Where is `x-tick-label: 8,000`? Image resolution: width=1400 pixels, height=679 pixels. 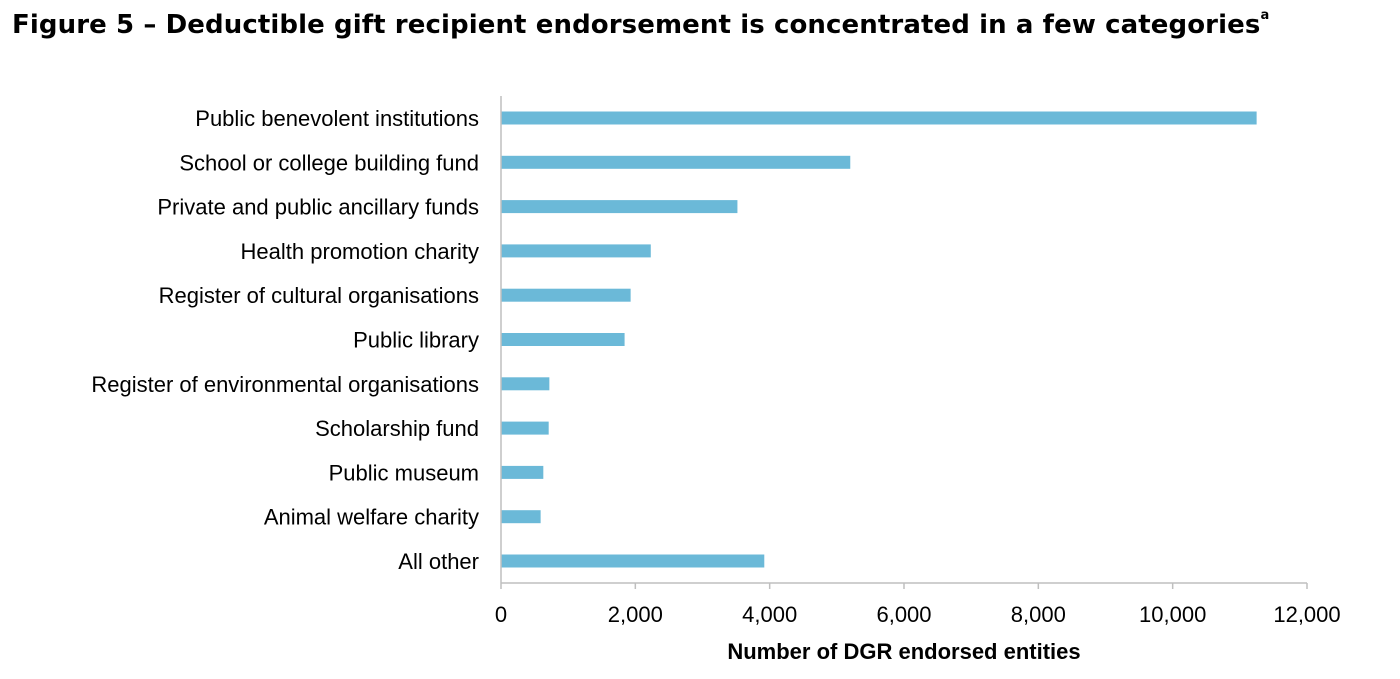 x-tick-label: 8,000 is located at coordinates (1038, 614).